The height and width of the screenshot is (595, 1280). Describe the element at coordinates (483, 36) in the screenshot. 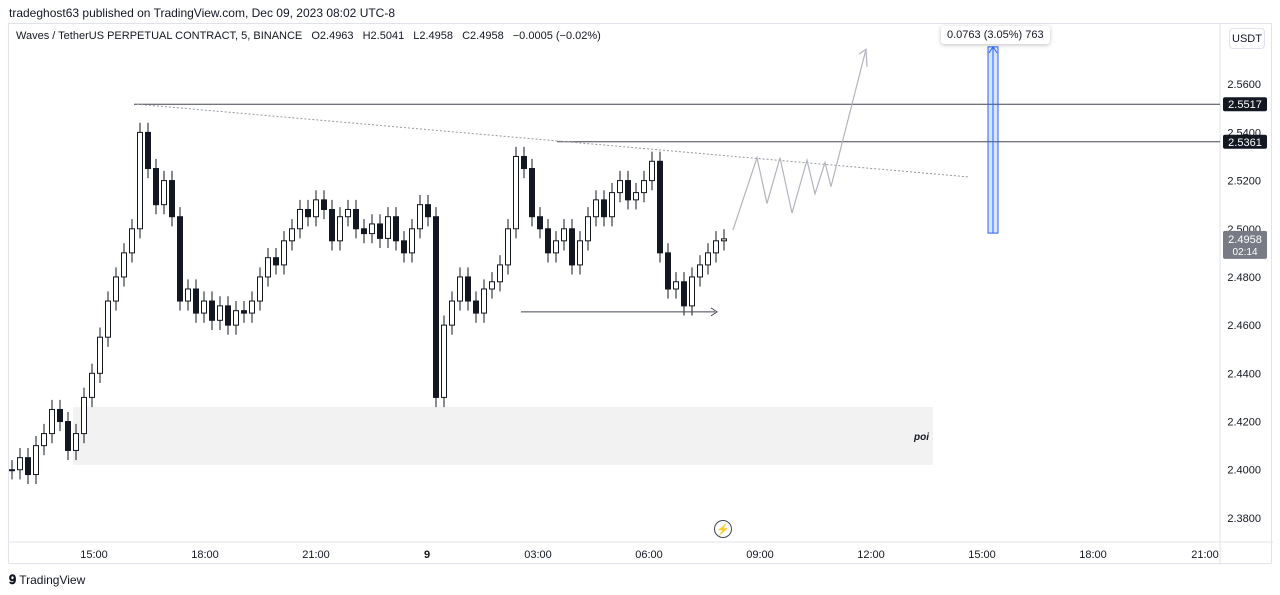

I see `close-value: C2.4958` at that location.